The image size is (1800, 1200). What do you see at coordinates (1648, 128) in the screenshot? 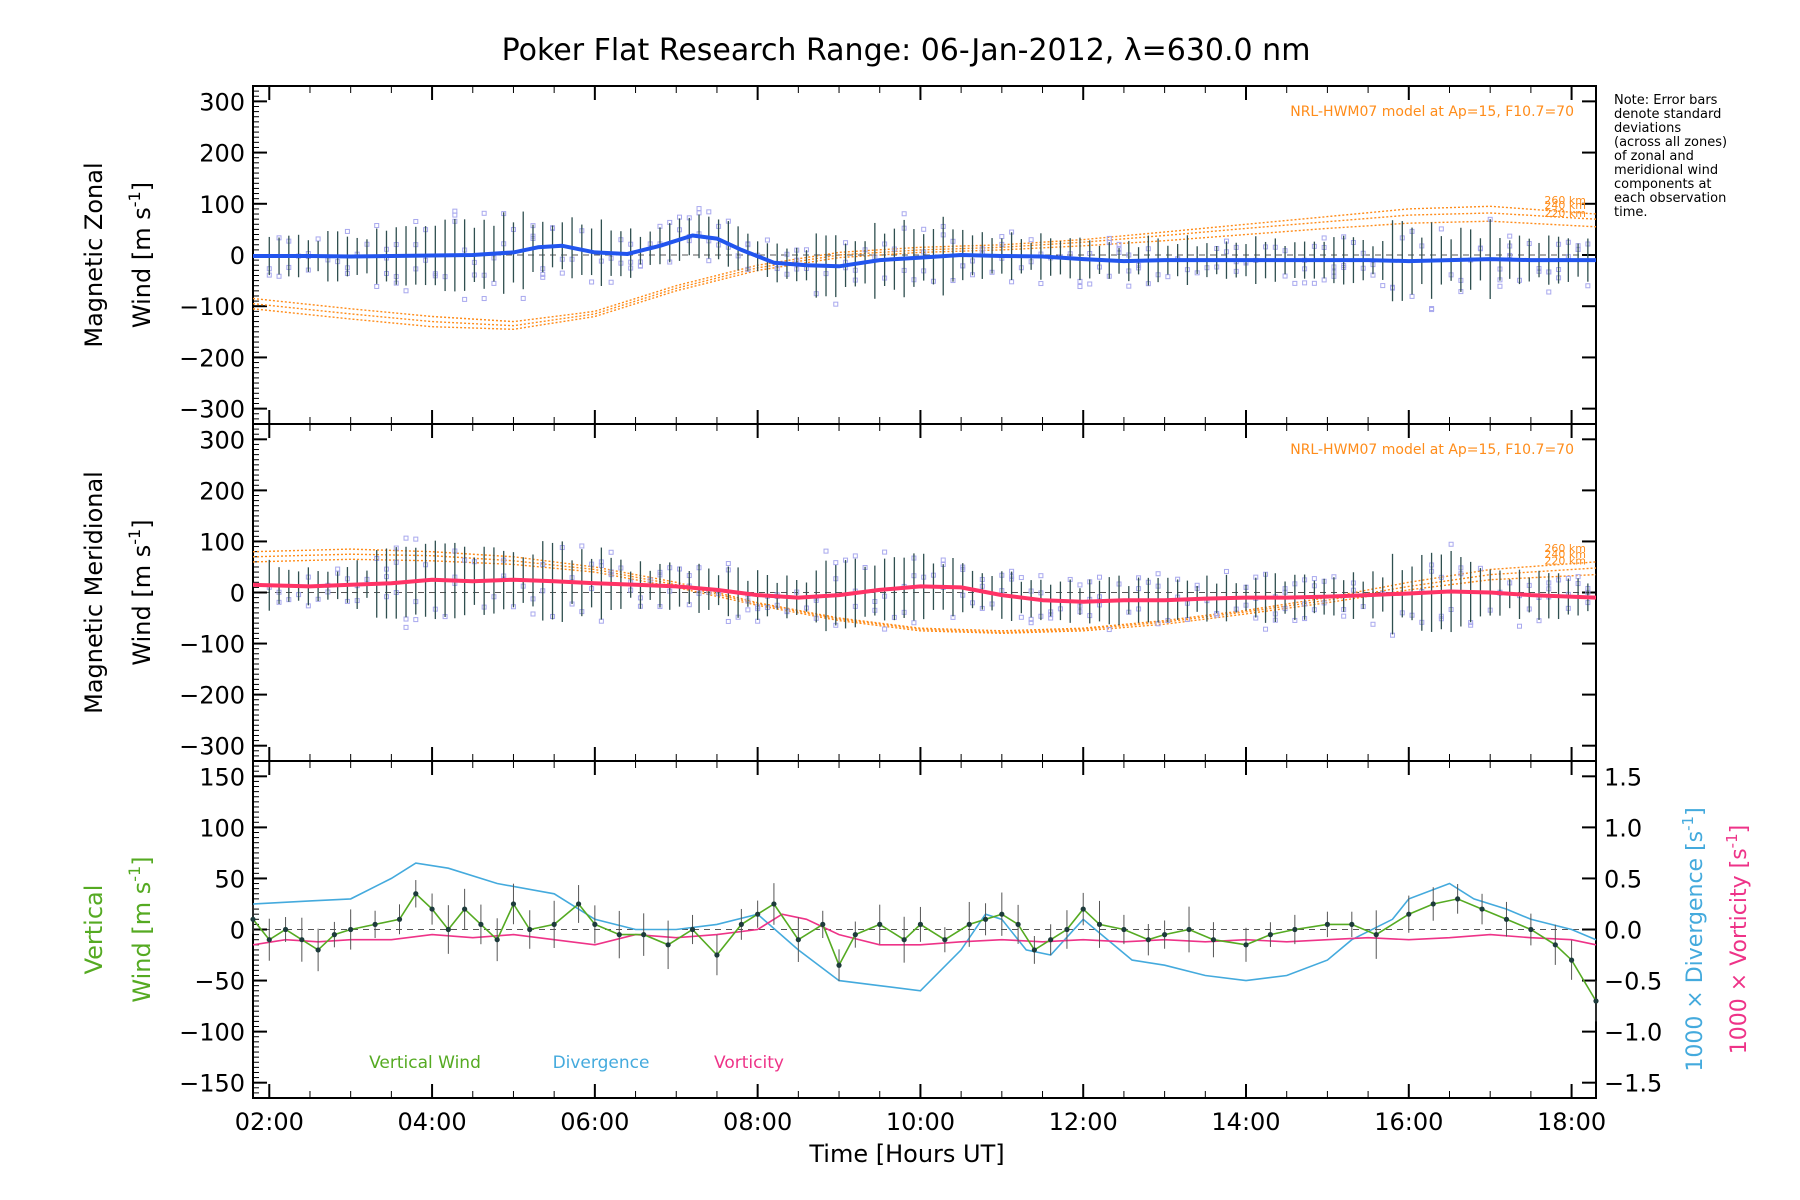
I see `note-line: deviations` at bounding box center [1648, 128].